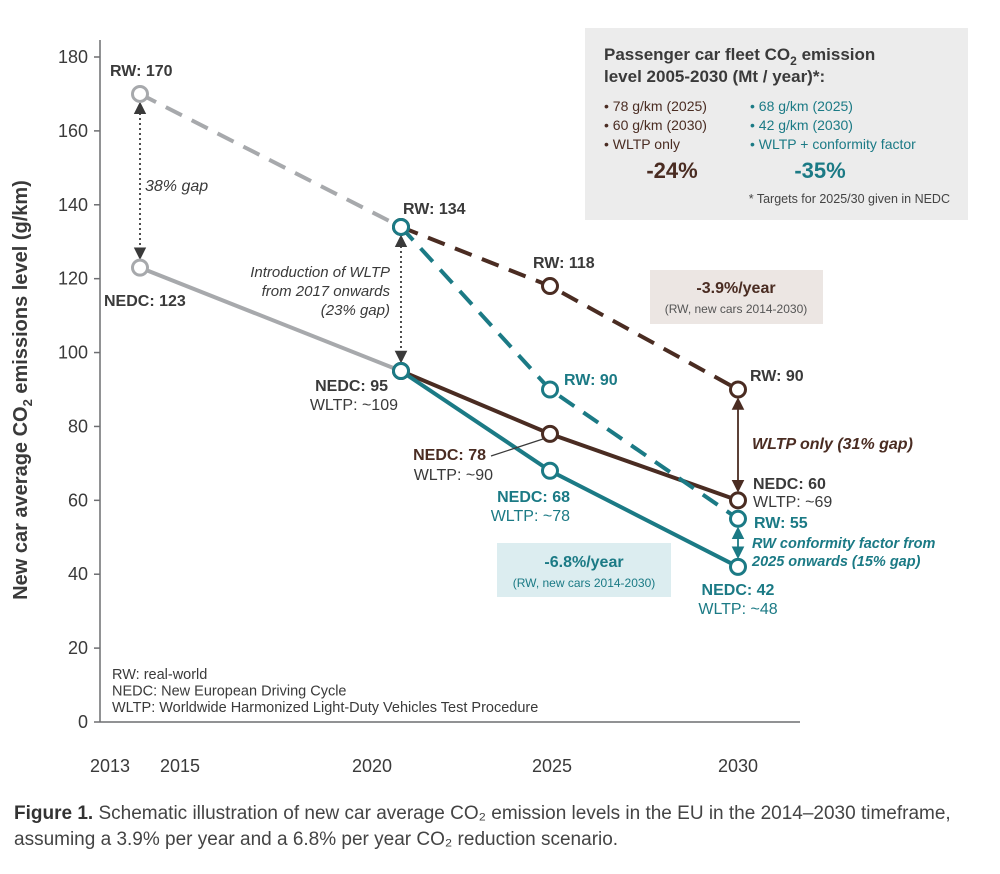 The width and height of the screenshot is (1000, 874). What do you see at coordinates (229, 692) in the screenshot?
I see `legend-note: NEDC: New European Driving Cycle` at bounding box center [229, 692].